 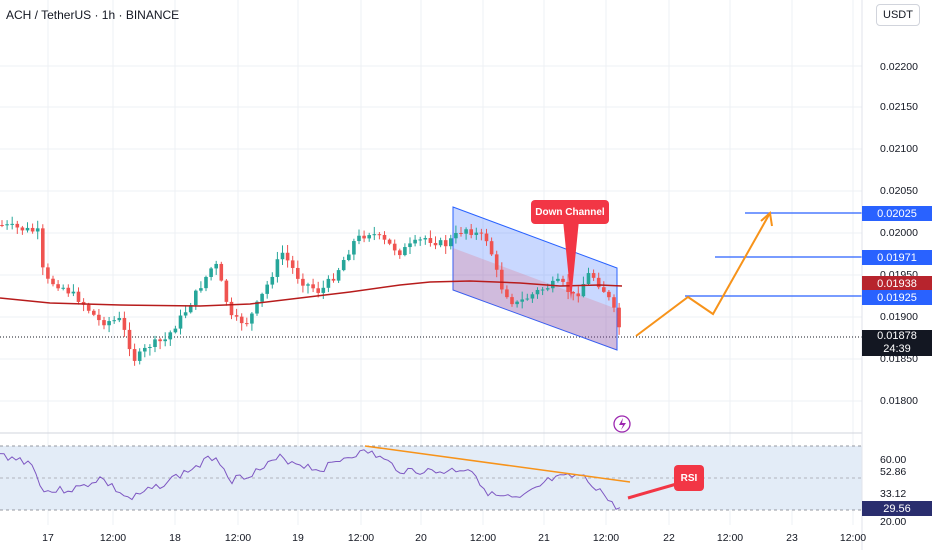 What do you see at coordinates (654, 490) in the screenshot?
I see `rsi-callout-pointer` at bounding box center [654, 490].